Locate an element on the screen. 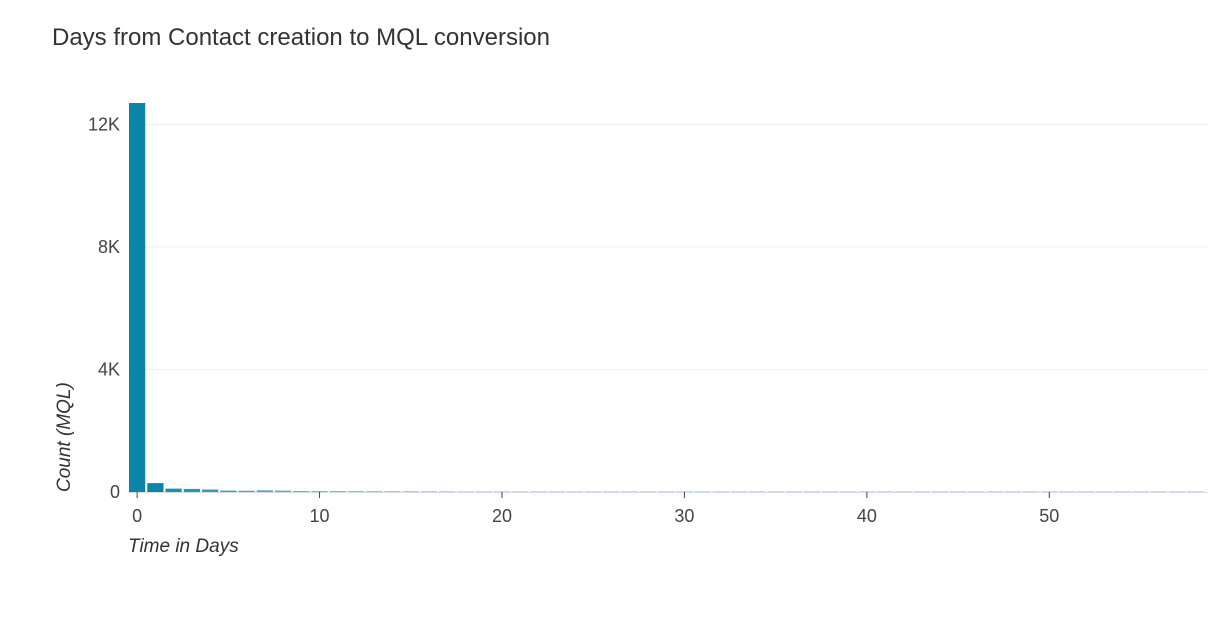 This screenshot has height=641, width=1222. y-tick-label: 8K is located at coordinates (109, 247).